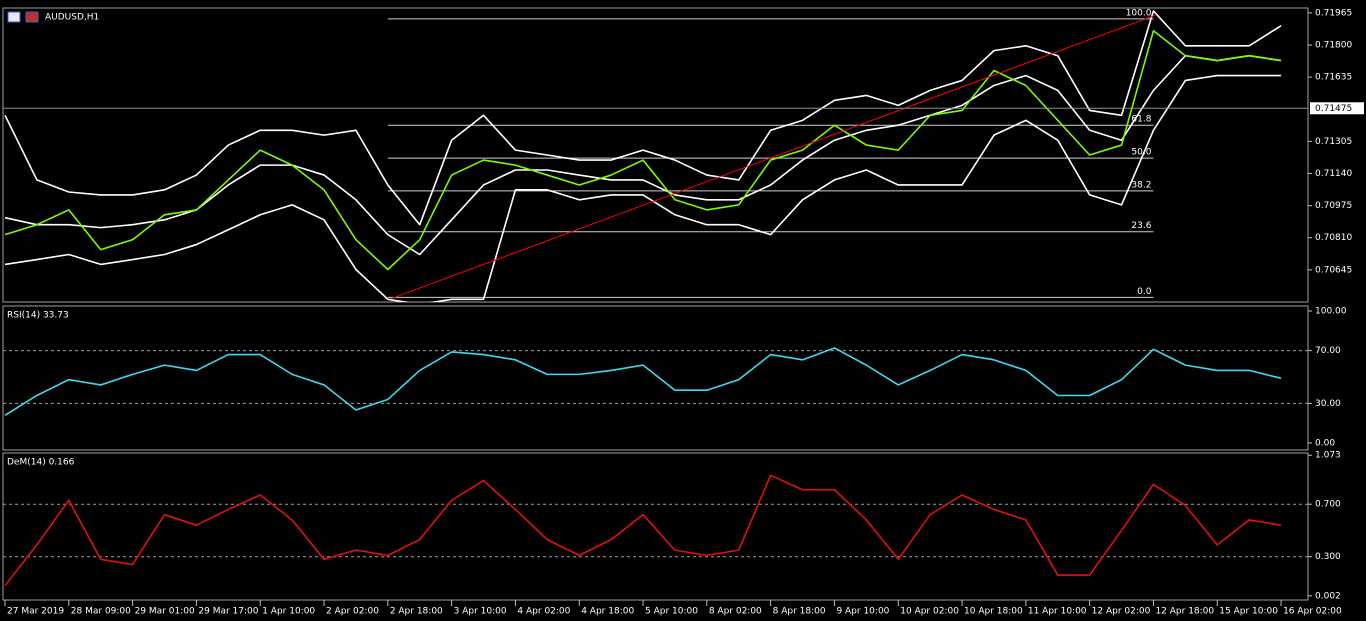  I want to click on panel-title: DeM(14) 0.166, so click(41, 463).